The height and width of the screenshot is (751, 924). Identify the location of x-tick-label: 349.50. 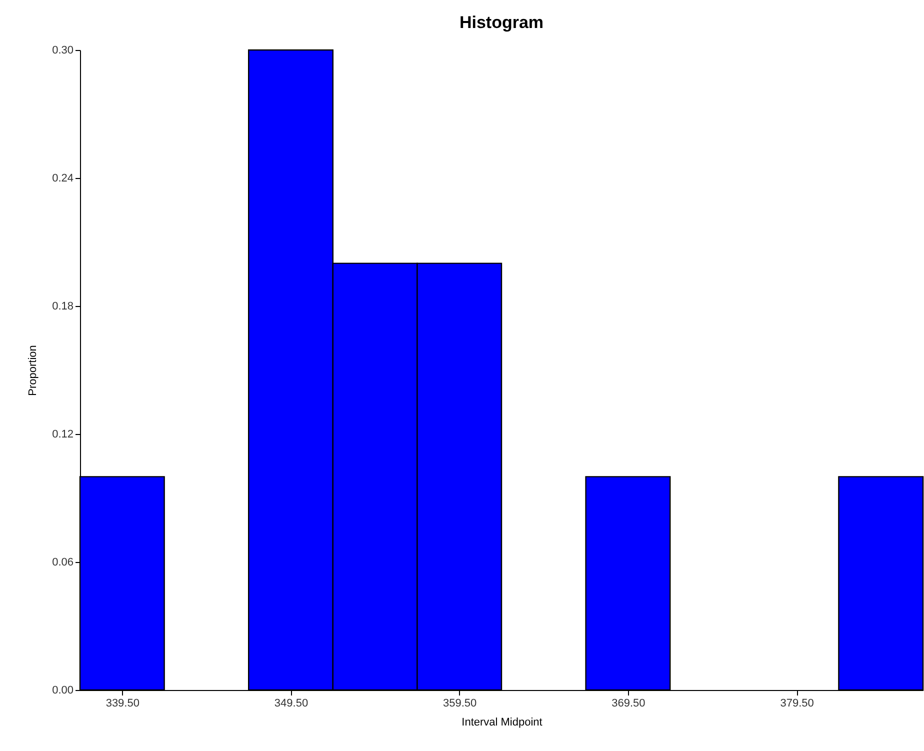
(291, 704).